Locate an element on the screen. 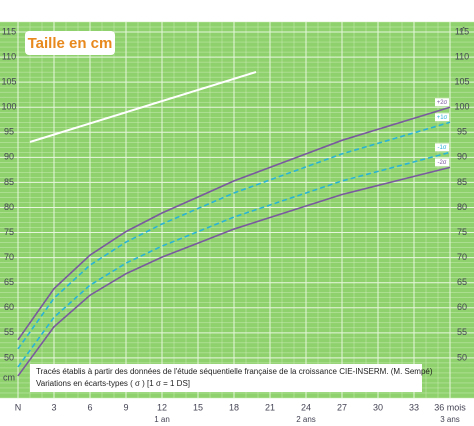 The width and height of the screenshot is (474, 426). x-tick-label: 9 is located at coordinates (125, 407).